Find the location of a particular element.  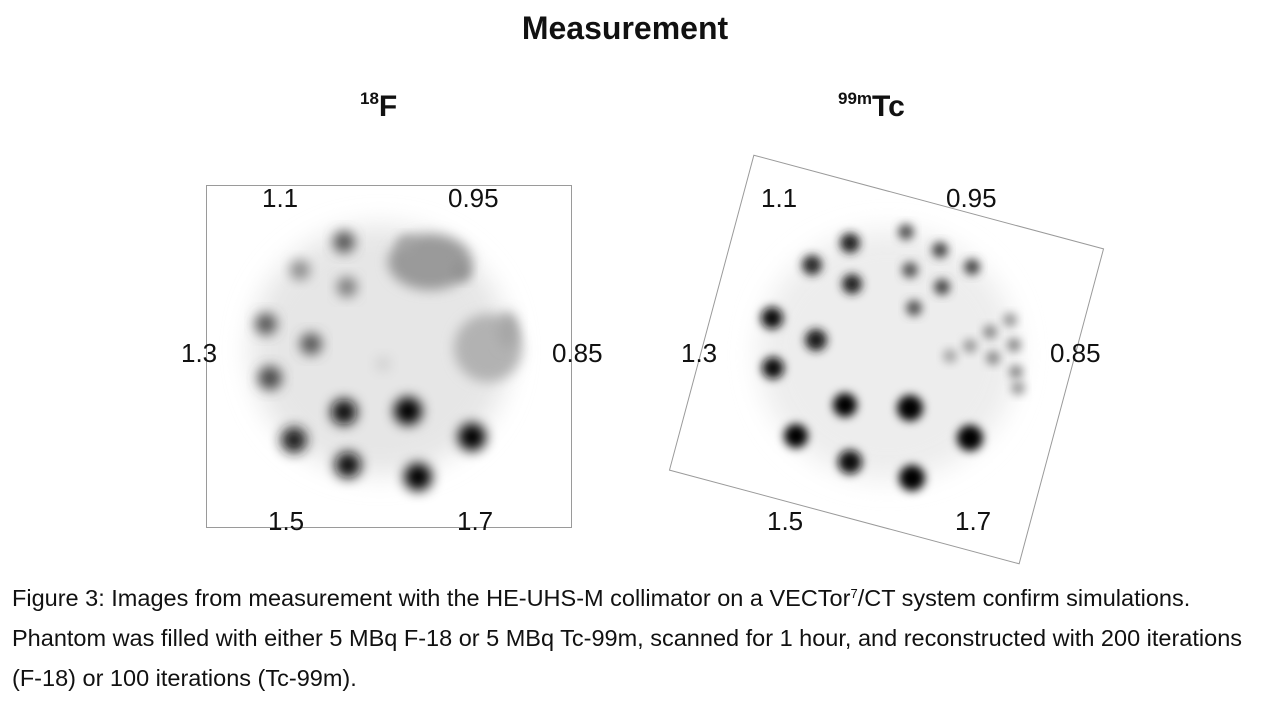

phantom-image-f18 is located at coordinates (386, 358).